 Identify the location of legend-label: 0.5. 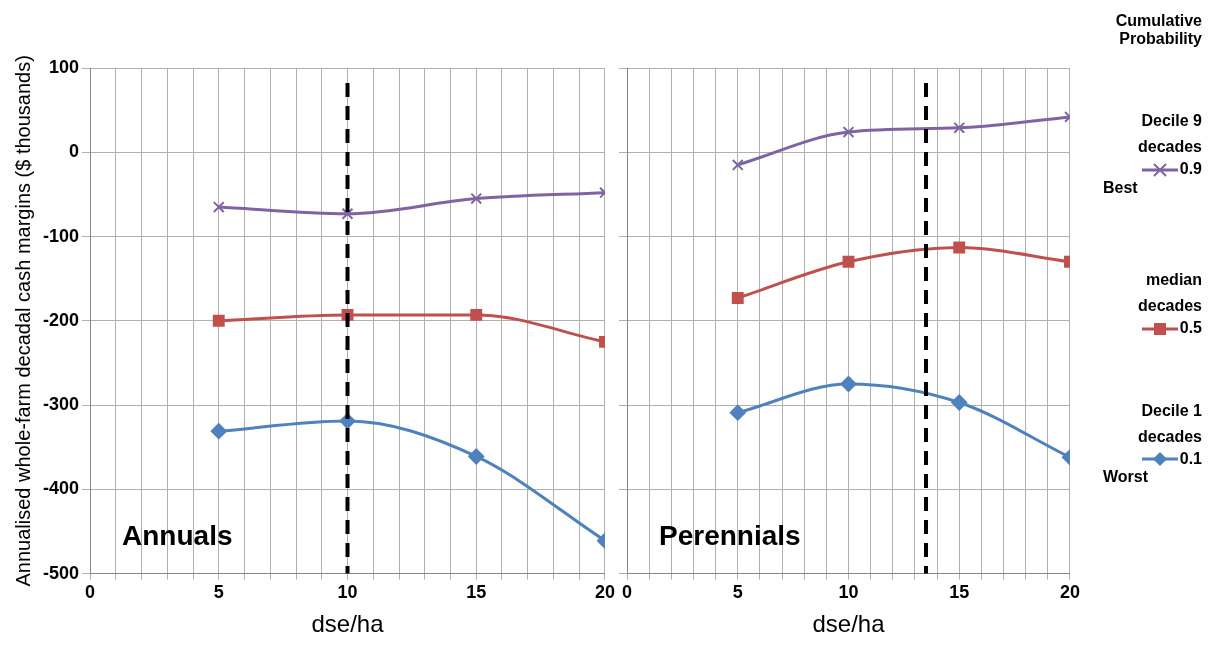
(1190, 327).